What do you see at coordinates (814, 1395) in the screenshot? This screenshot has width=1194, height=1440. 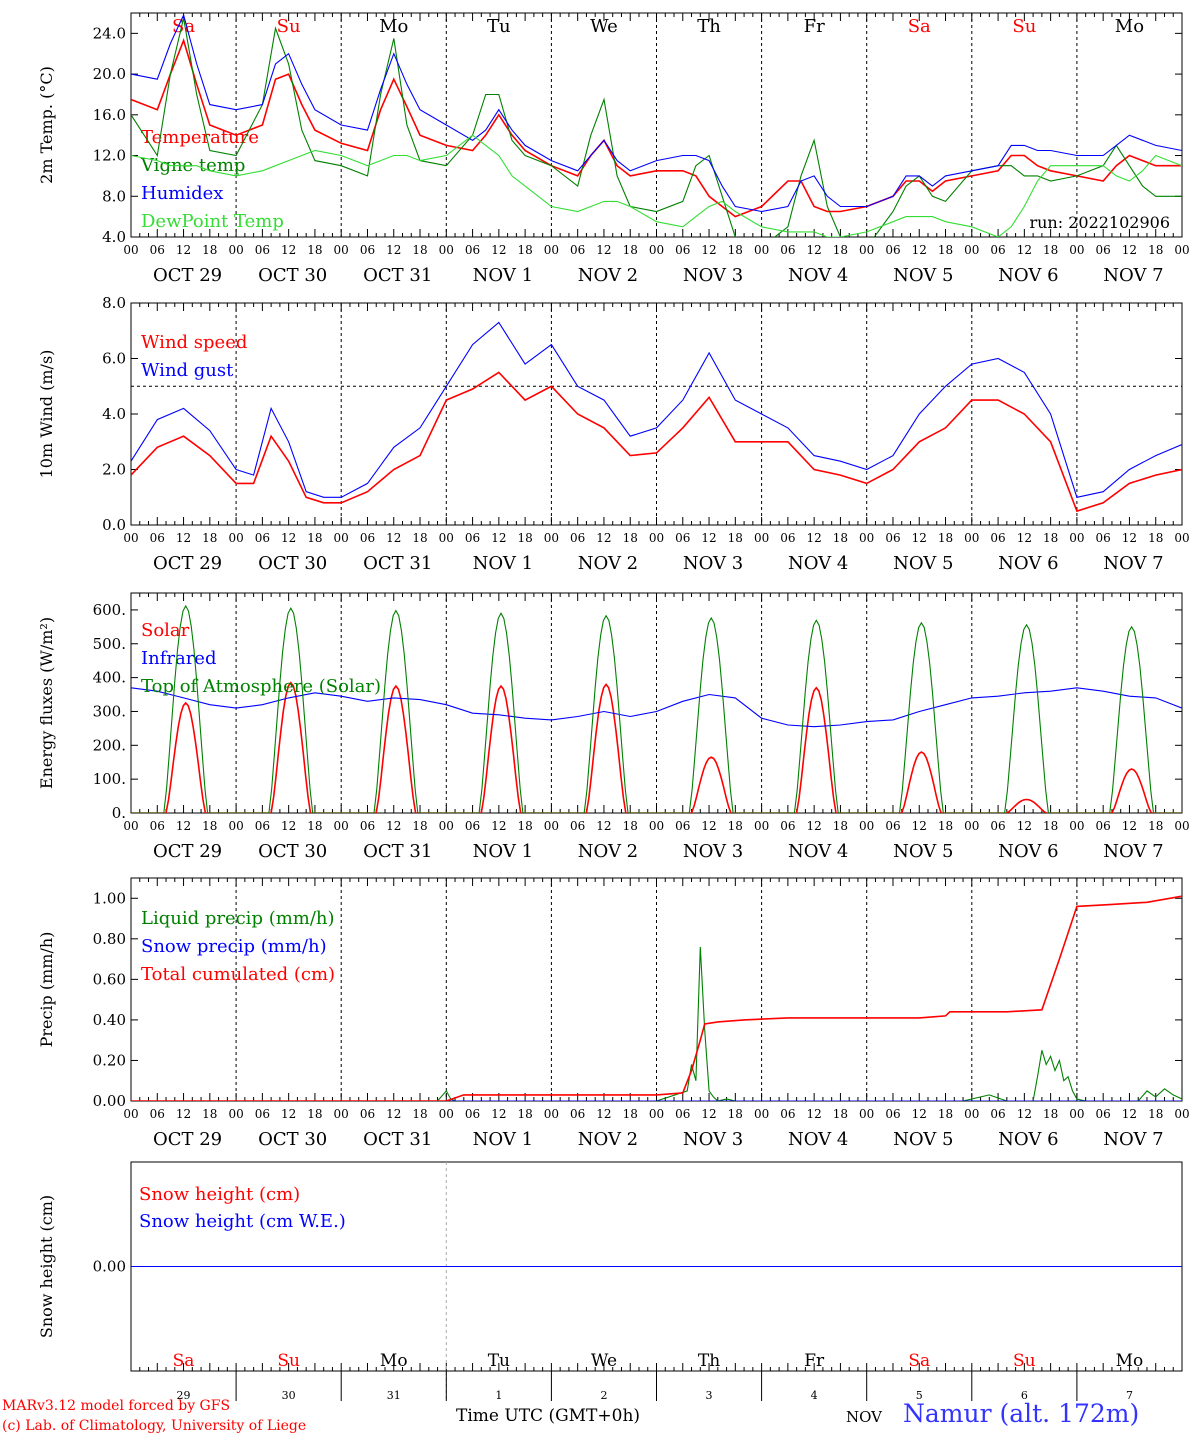 I see `day-number-label: 4` at bounding box center [814, 1395].